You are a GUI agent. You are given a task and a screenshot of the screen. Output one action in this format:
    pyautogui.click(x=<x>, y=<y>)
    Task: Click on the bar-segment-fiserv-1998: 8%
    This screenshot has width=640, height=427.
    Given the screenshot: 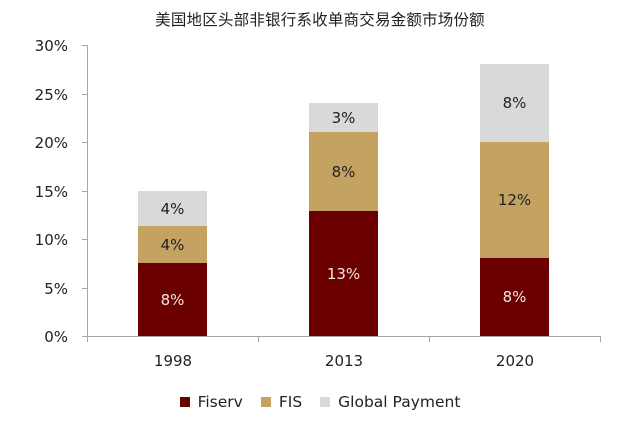 What is the action you would take?
    pyautogui.click(x=172, y=299)
    